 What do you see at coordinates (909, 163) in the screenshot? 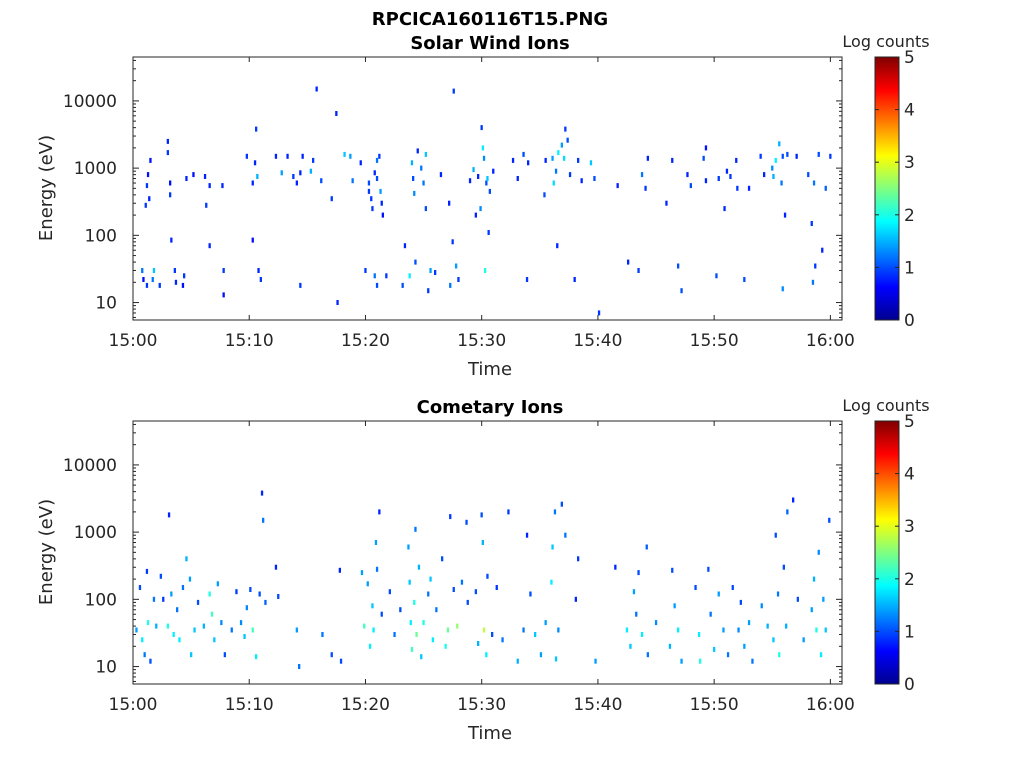
I see `colorbar-tick-label: 3` at bounding box center [909, 163].